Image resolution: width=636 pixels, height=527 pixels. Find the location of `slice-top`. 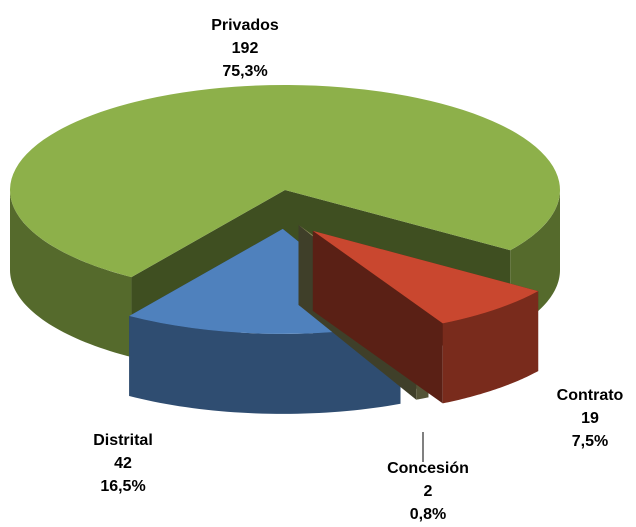

slice-top is located at coordinates (425, 277).